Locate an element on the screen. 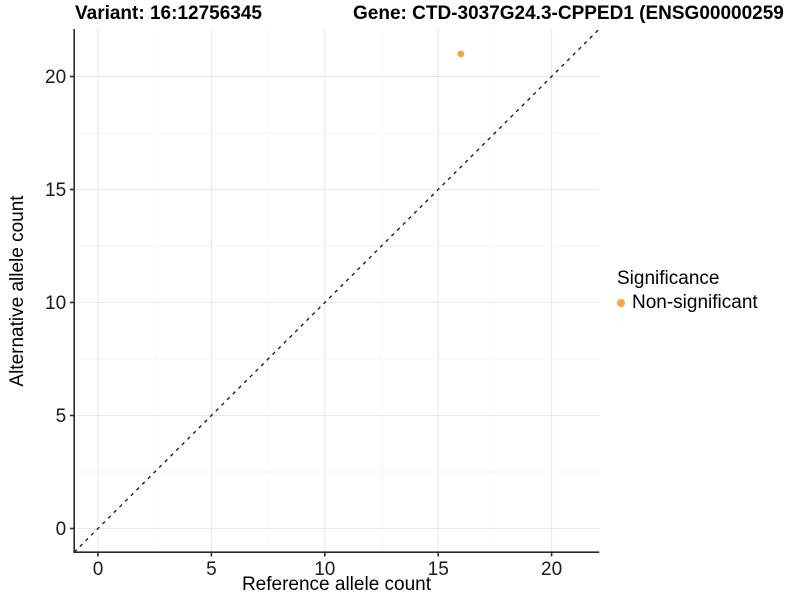 This screenshot has height=600, width=800. legend-point-icon is located at coordinates (621, 303).